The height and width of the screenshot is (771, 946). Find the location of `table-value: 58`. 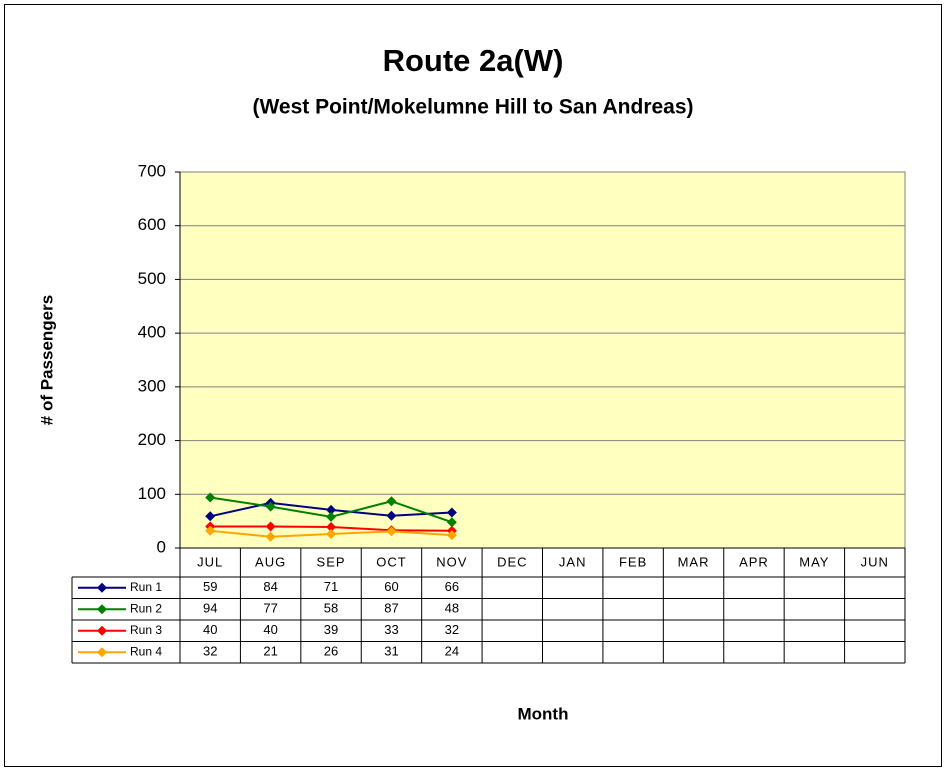

table-value: 58 is located at coordinates (331, 608).